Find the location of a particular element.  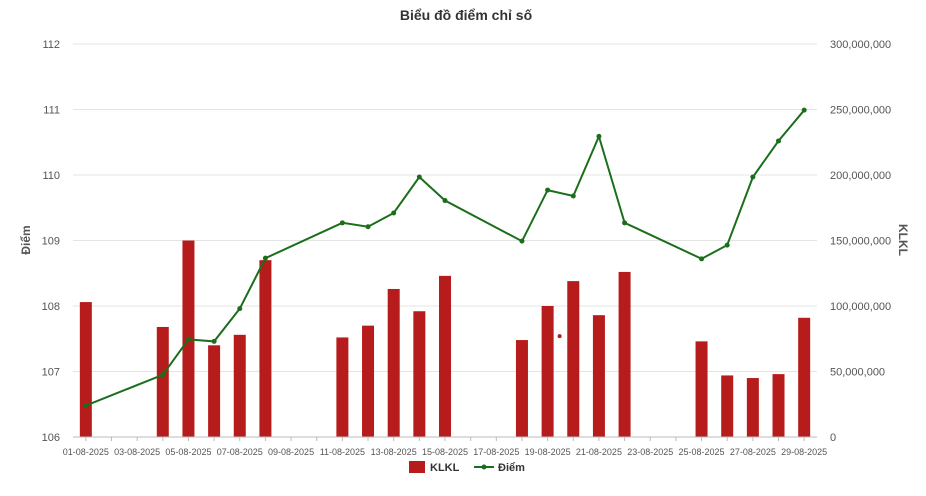

left-axis: 106 107 108 109 110 111 112 is located at coordinates (51, 241).